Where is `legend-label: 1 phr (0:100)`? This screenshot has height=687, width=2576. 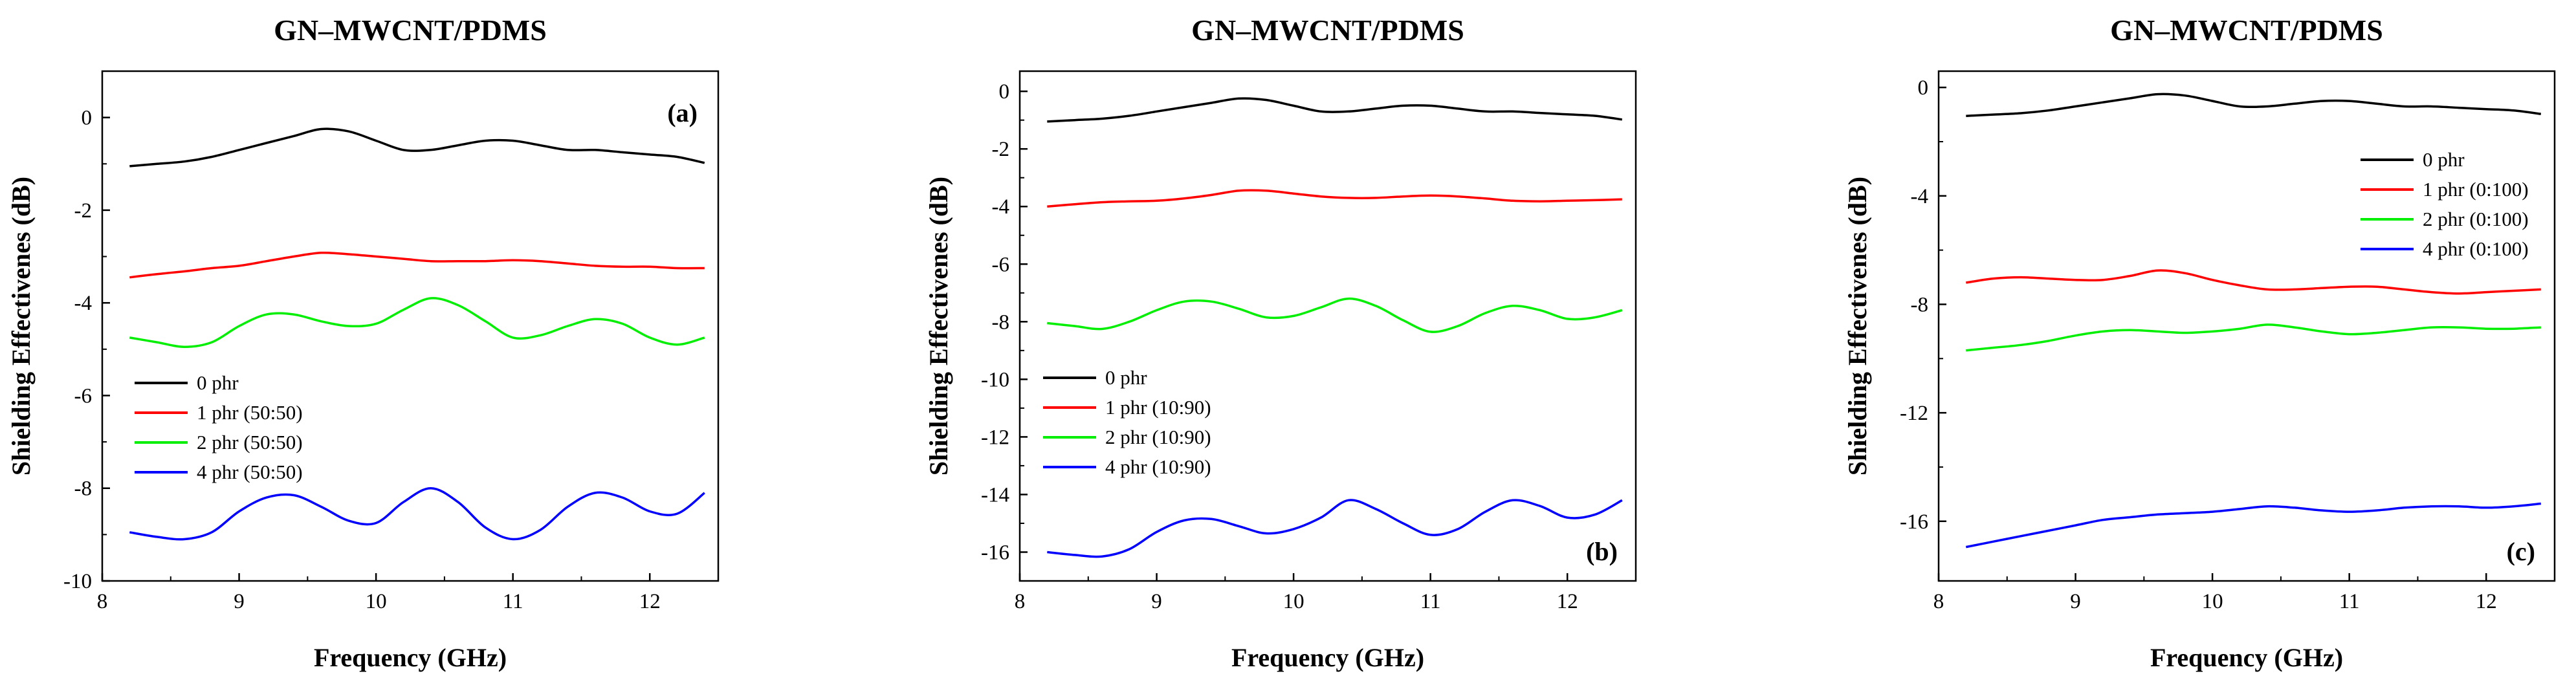 legend-label: 1 phr (0:100) is located at coordinates (2476, 189).